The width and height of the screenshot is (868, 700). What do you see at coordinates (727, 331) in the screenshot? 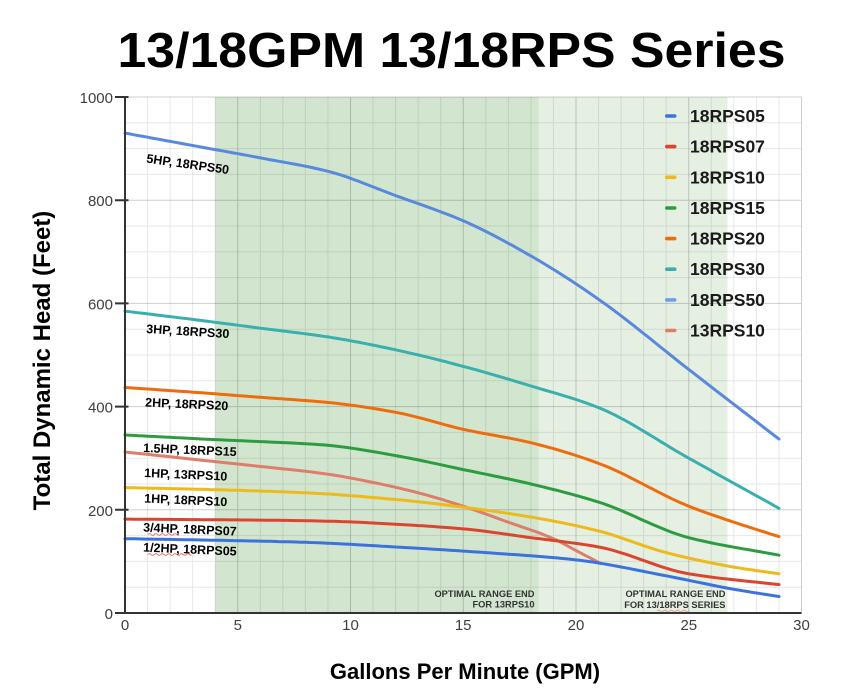
I see `svg-text: 13RPS10` at bounding box center [727, 331].